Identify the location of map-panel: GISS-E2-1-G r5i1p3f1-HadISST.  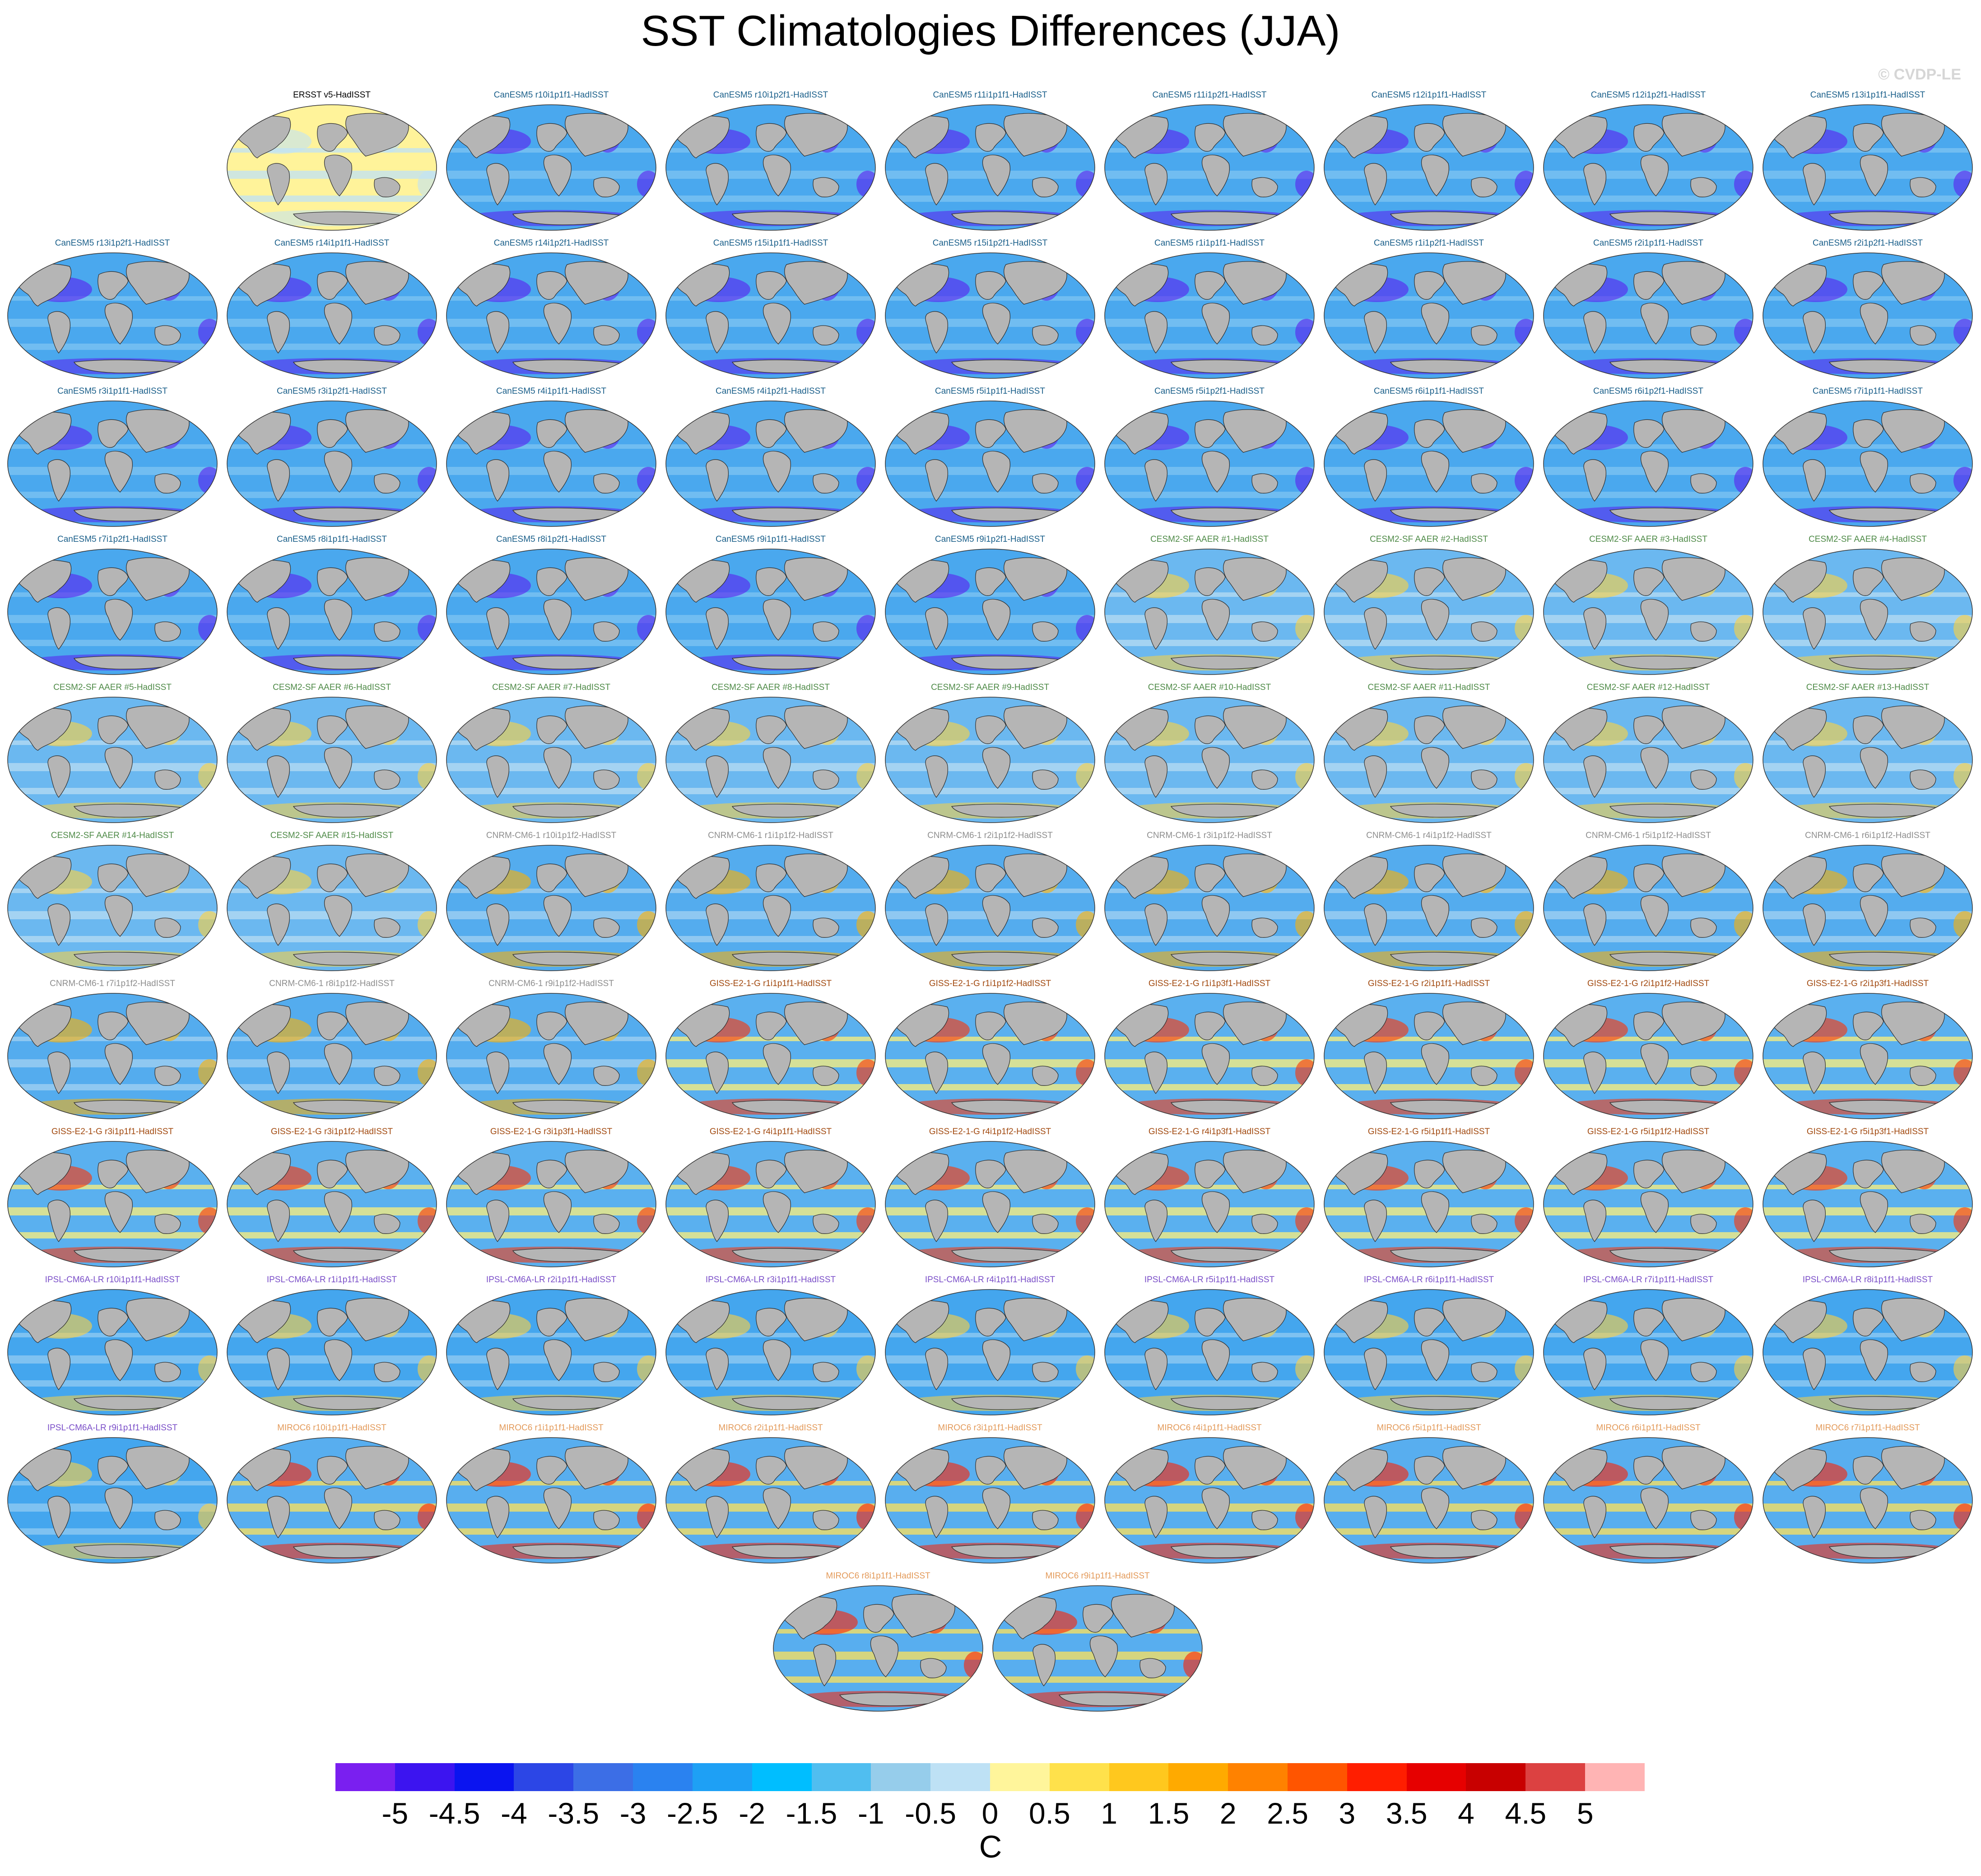
(1868, 1198).